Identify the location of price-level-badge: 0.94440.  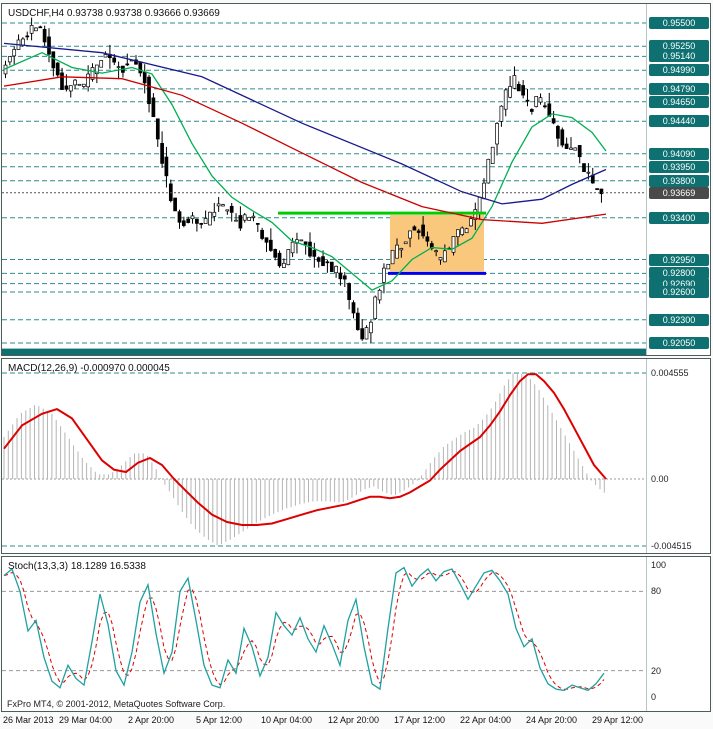
(679, 121).